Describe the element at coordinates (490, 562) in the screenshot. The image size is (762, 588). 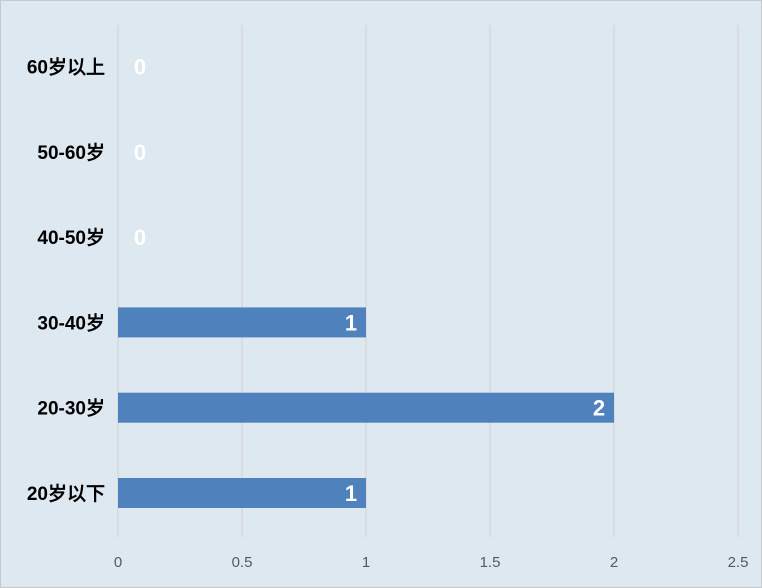
I see `x-tick-label: 1.5` at that location.